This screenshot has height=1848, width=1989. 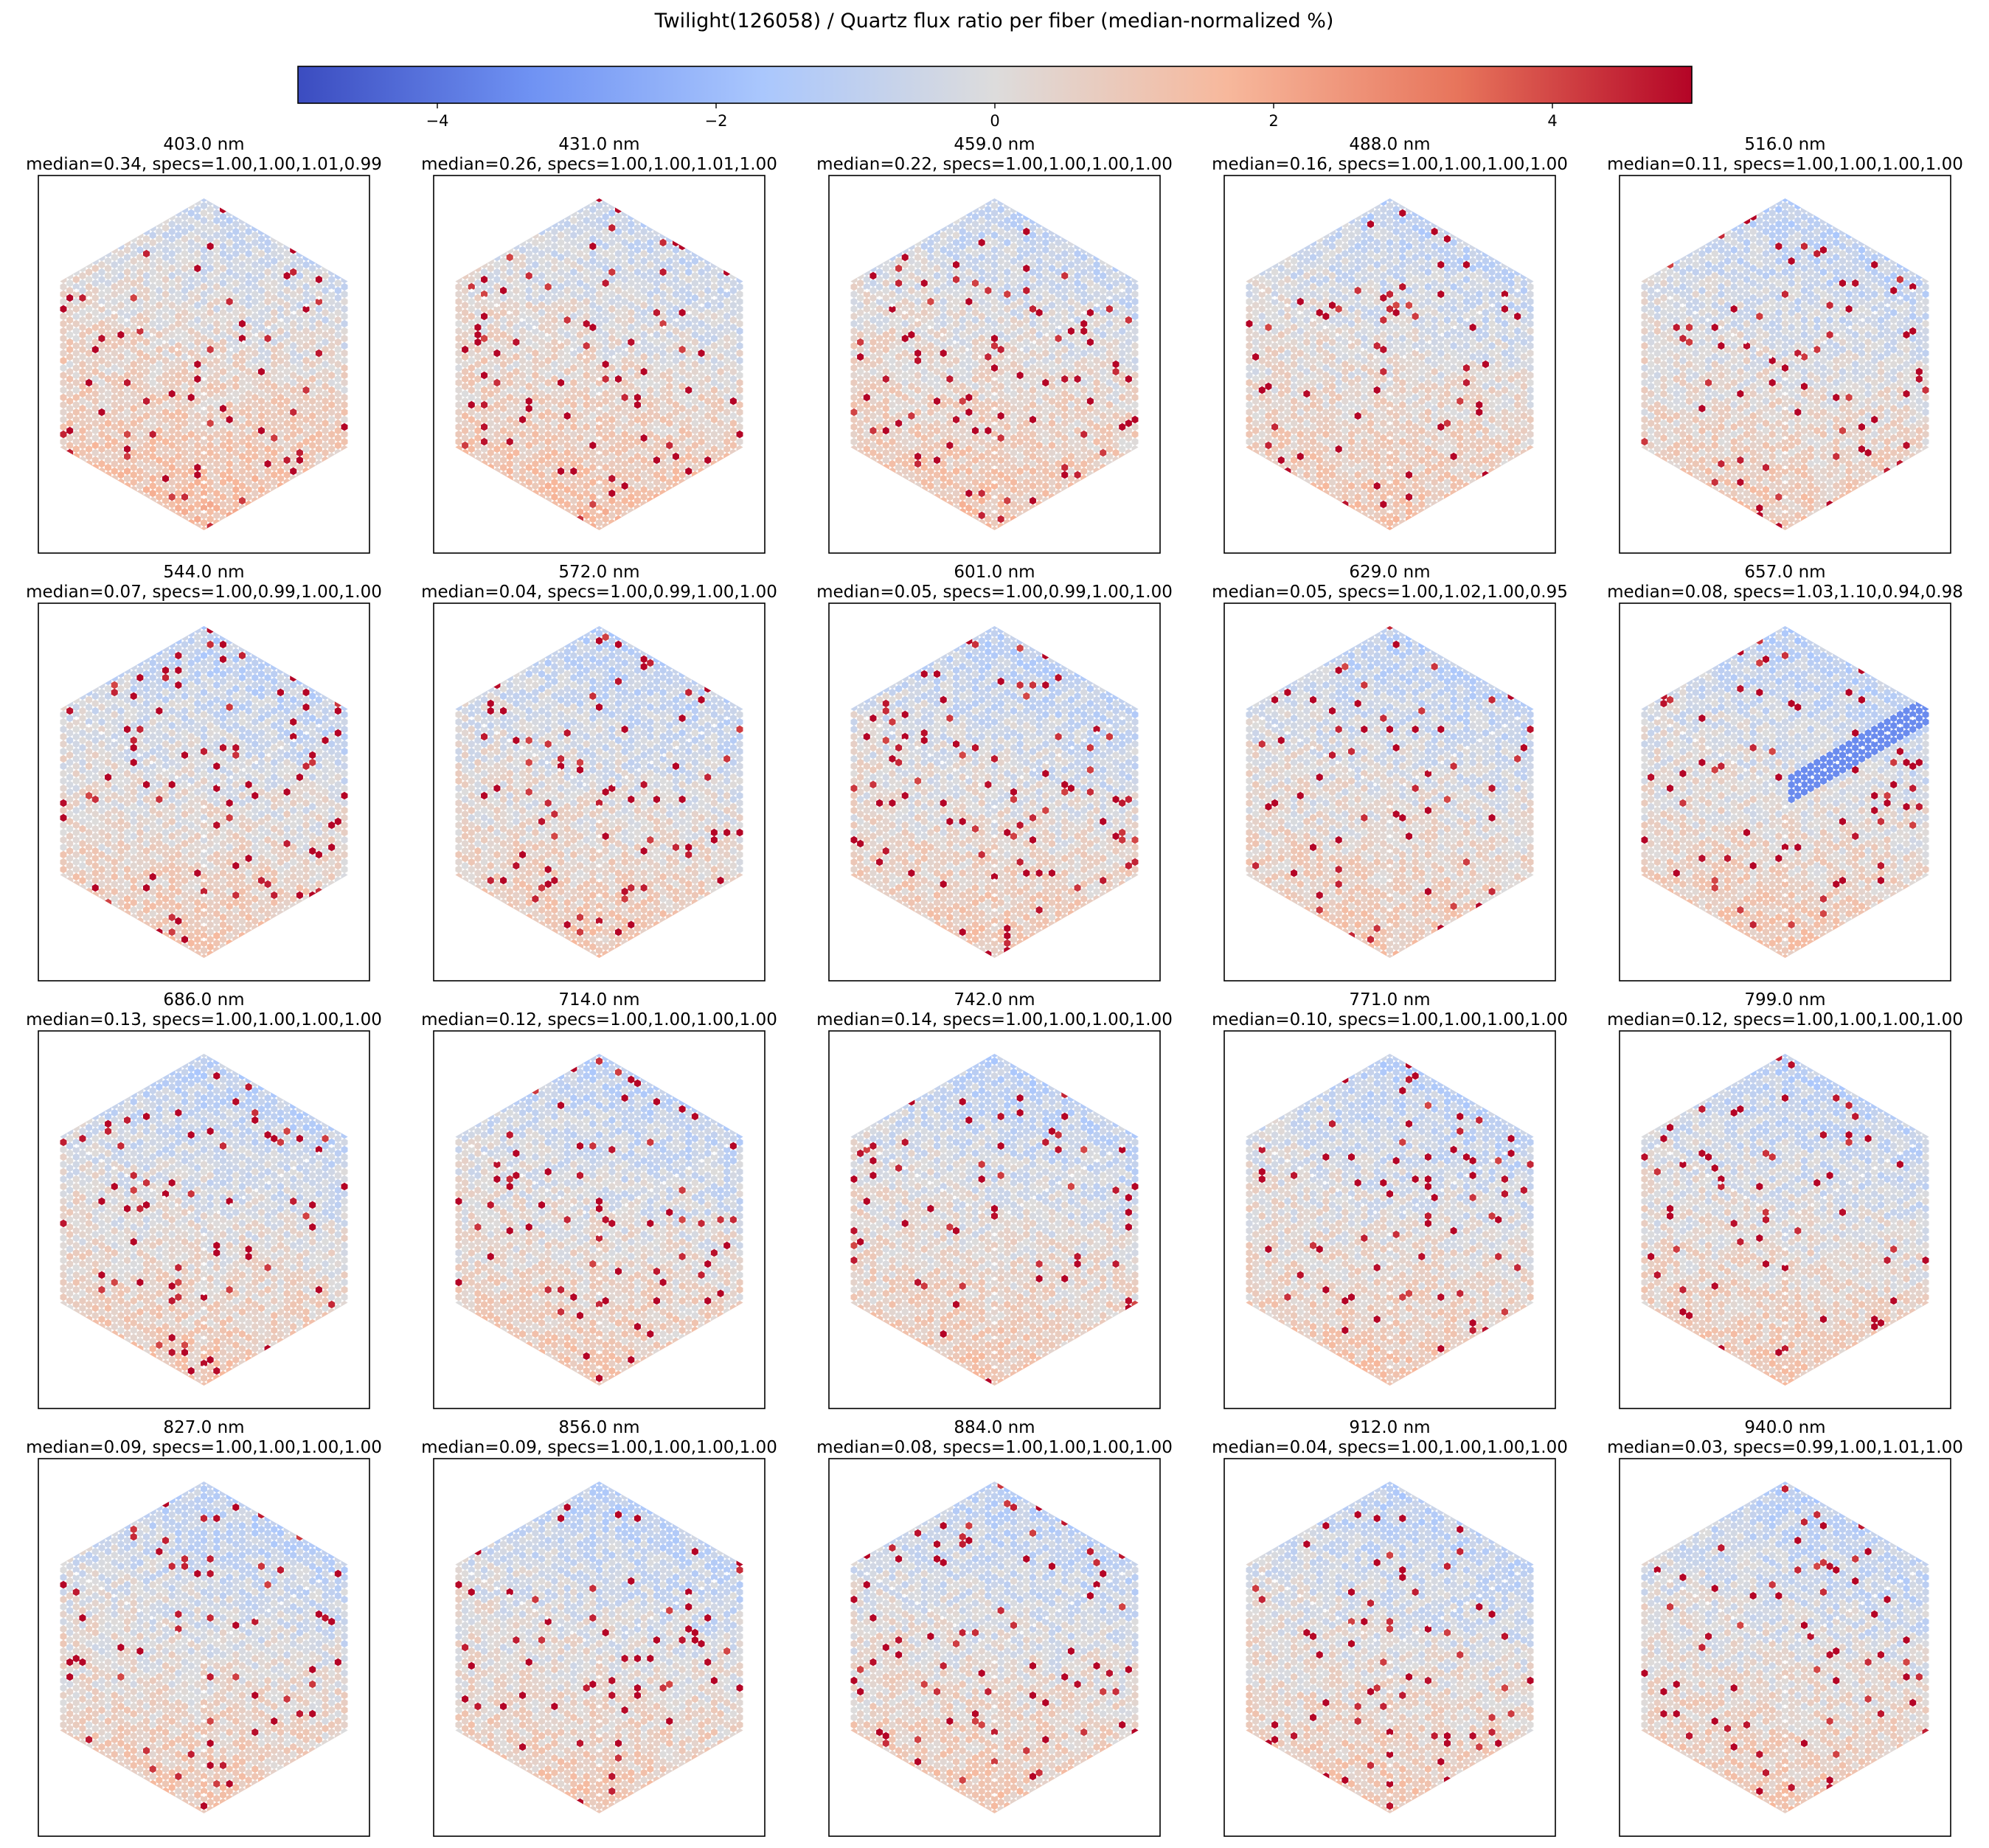 What do you see at coordinates (1273, 121) in the screenshot?
I see `colorbar-tick-label: 2` at bounding box center [1273, 121].